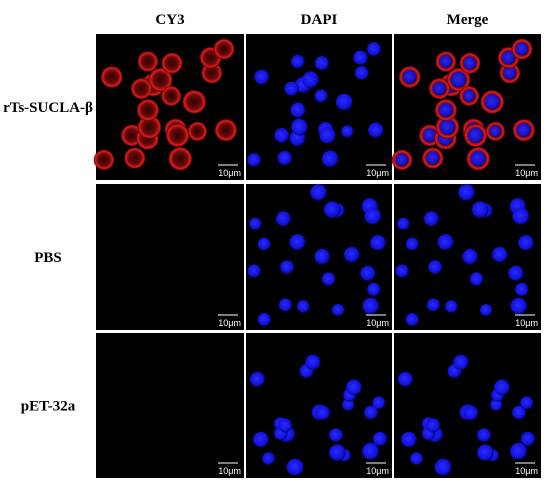 This screenshot has width=550, height=490. I want to click on row-label: pET-32a, so click(48, 407).